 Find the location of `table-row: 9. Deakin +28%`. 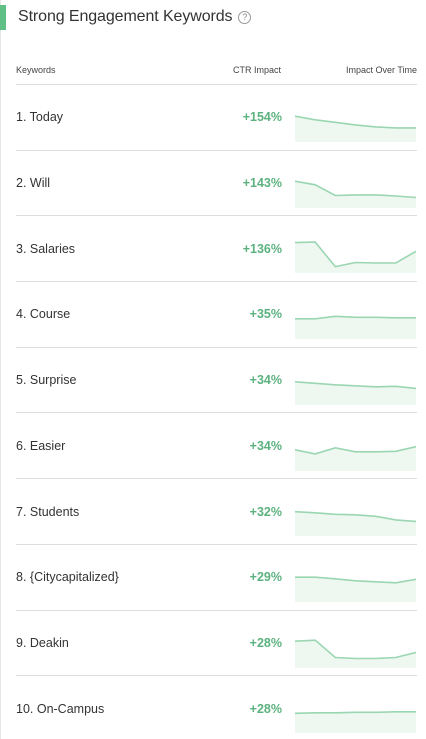

table-row: 9. Deakin +28% is located at coordinates (216, 644).